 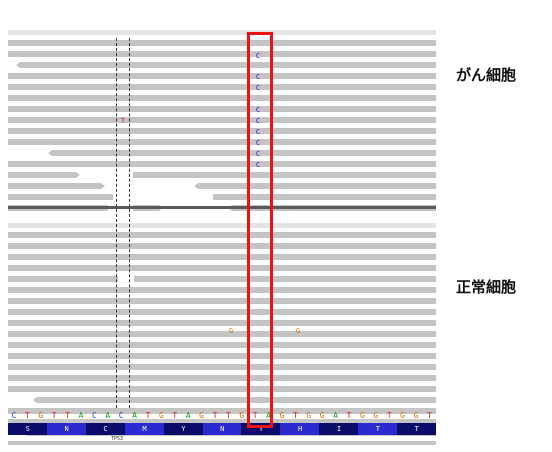 What do you see at coordinates (129, 223) in the screenshot?
I see `center-line-right` at bounding box center [129, 223].